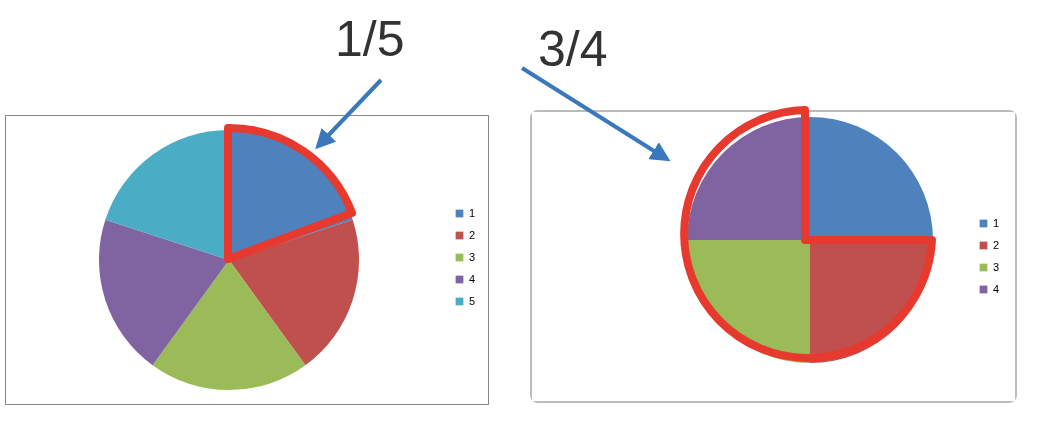 The image size is (1058, 422). Describe the element at coordinates (472, 300) in the screenshot. I see `legend-label: 5` at that location.